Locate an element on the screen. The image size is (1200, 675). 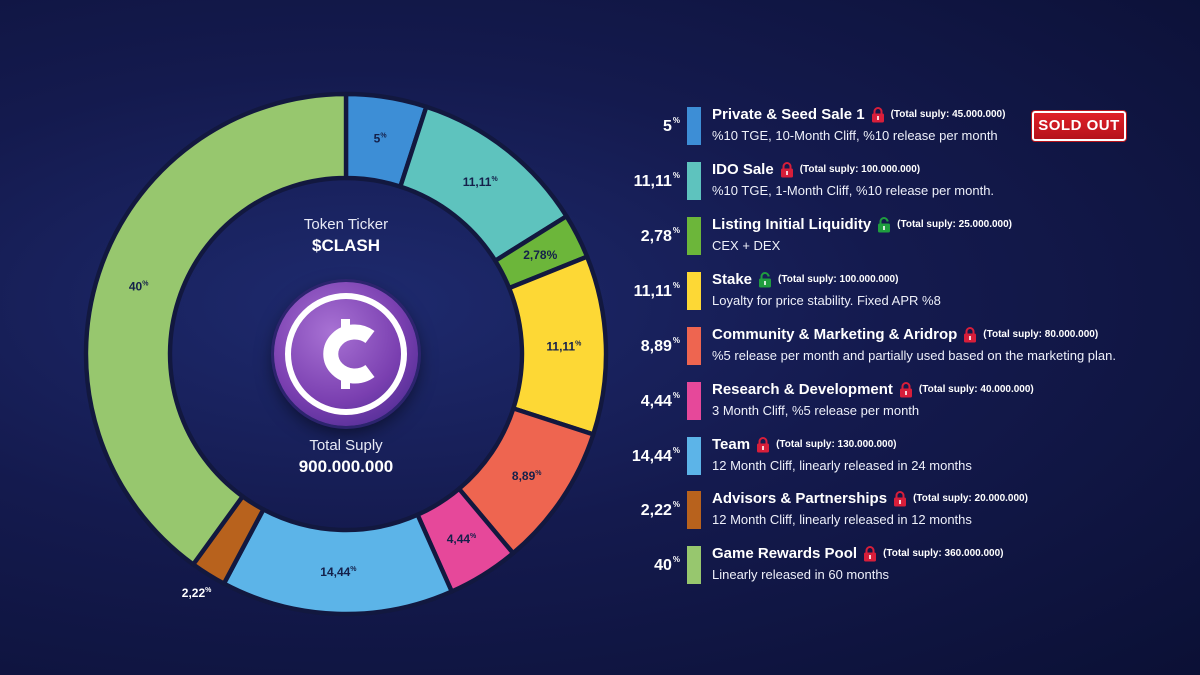
slice-label-team: 14,44% is located at coordinates (338, 572).